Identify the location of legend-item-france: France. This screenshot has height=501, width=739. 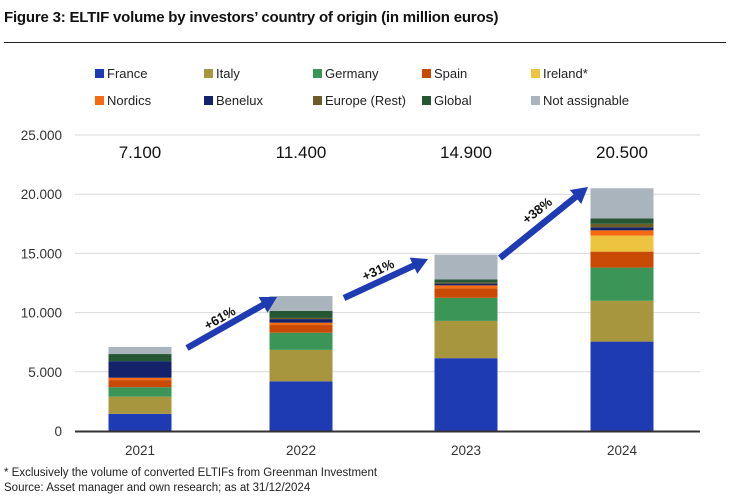
(121, 73).